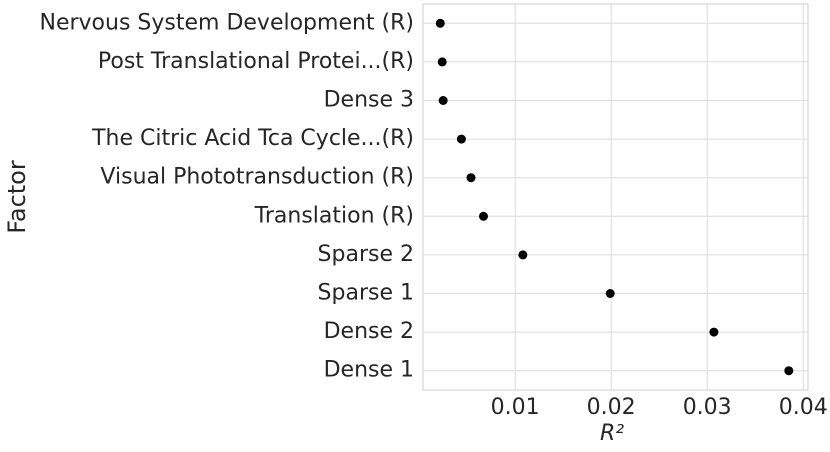 This screenshot has height=452, width=830. What do you see at coordinates (366, 254) in the screenshot?
I see `y-tick-label: Sparse 2` at bounding box center [366, 254].